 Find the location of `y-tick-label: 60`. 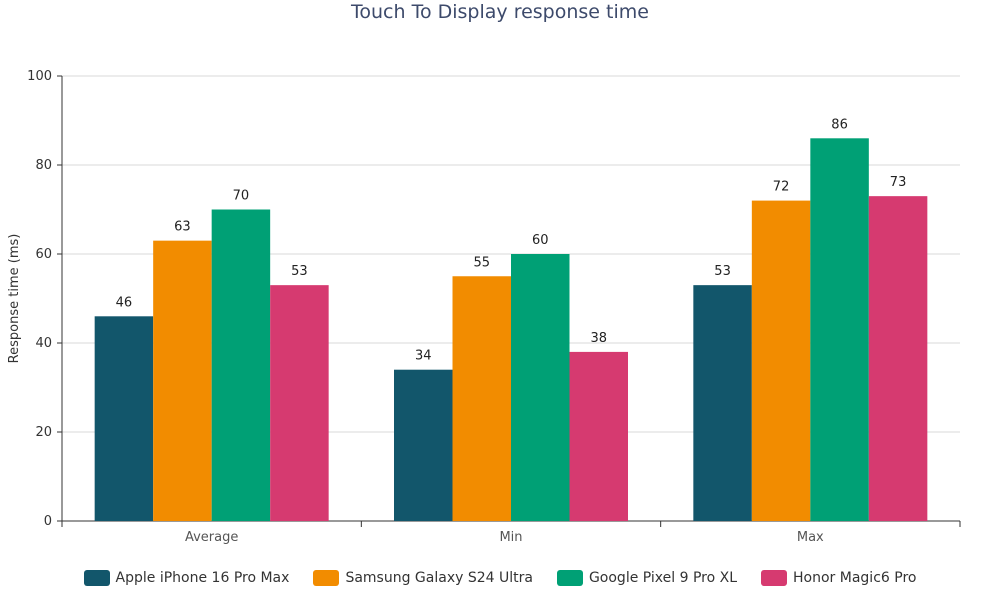

y-tick-label: 60 is located at coordinates (43, 254).